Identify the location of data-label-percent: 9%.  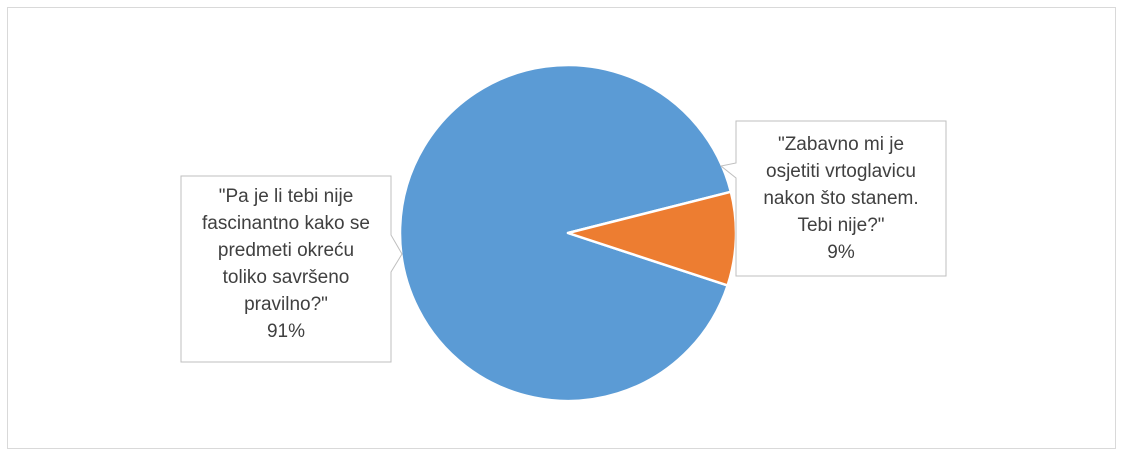
(841, 252).